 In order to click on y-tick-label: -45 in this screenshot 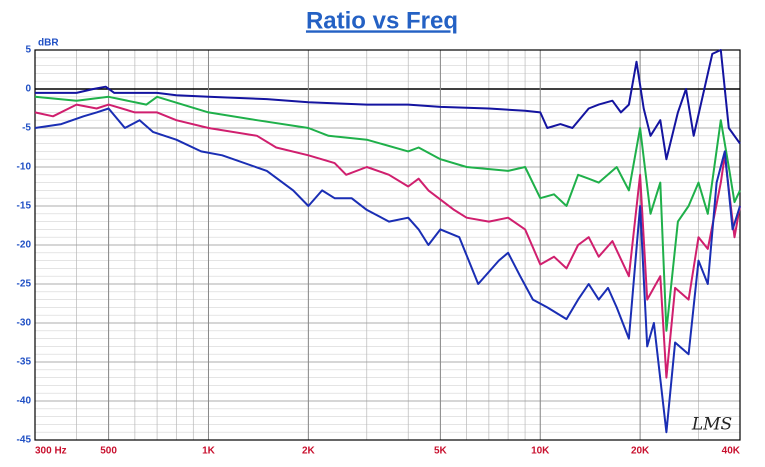, I will do `click(24, 440)`.